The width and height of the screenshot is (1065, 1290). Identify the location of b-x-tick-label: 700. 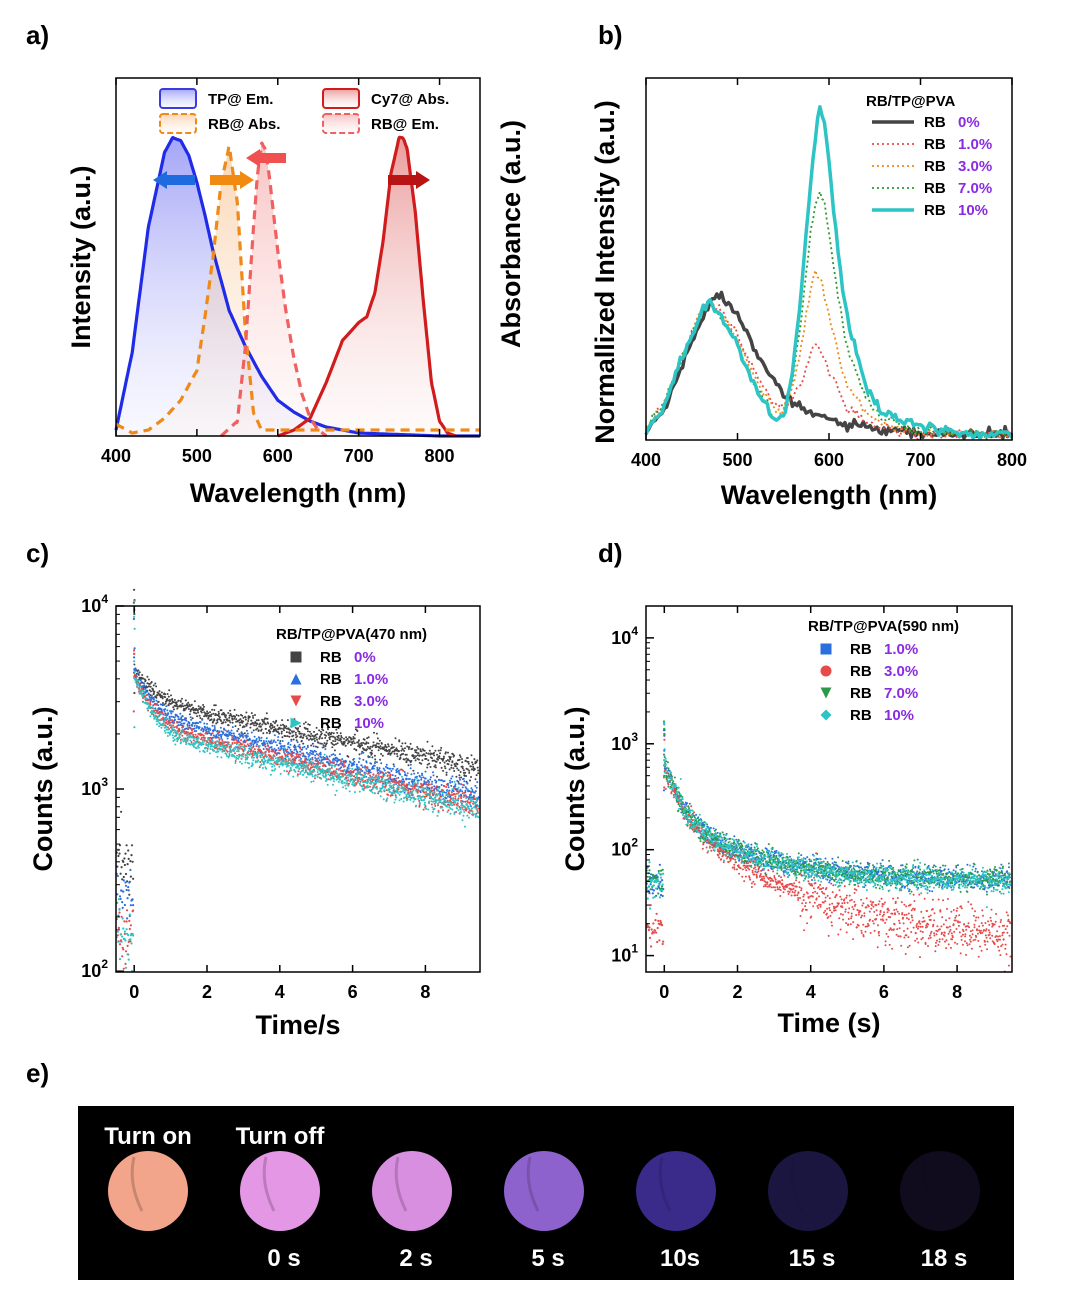
(920, 460).